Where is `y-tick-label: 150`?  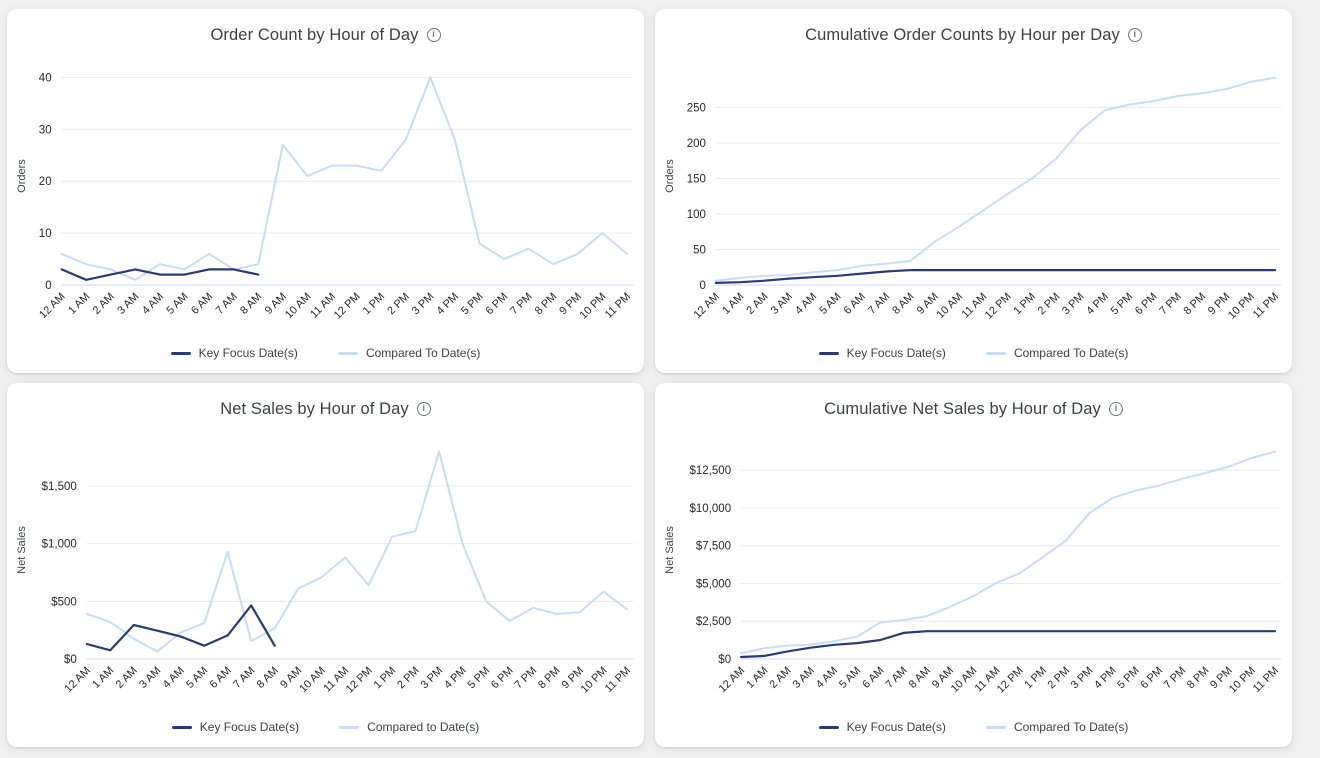
y-tick-label: 150 is located at coordinates (696, 179).